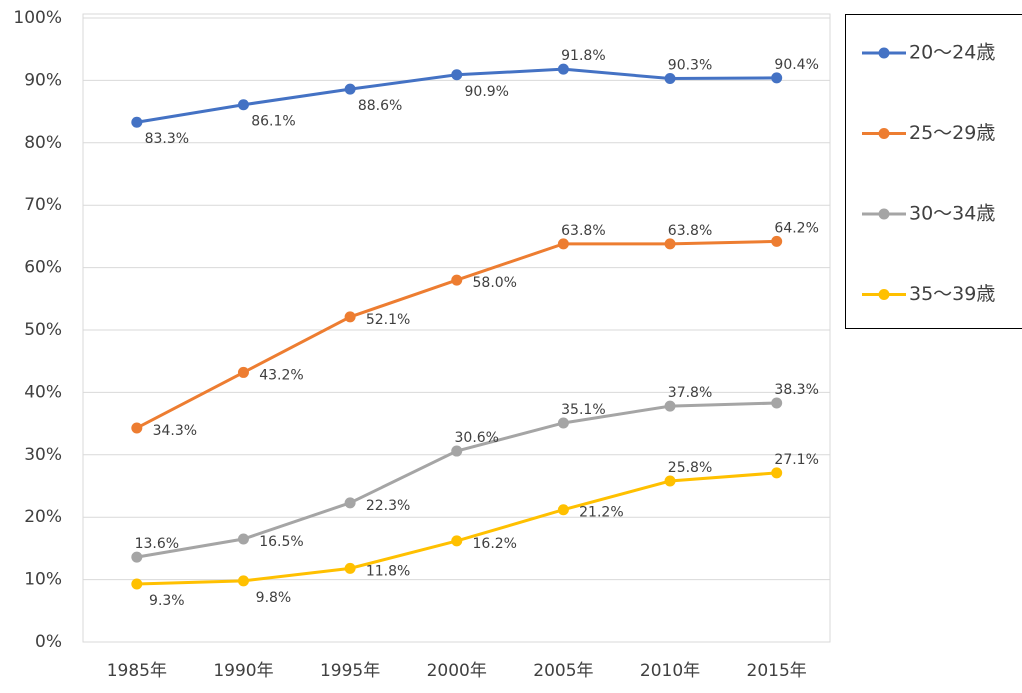 Image resolution: width=1022 pixels, height=693 pixels. Describe the element at coordinates (48, 642) in the screenshot. I see `y-tick-label: 0%` at that location.